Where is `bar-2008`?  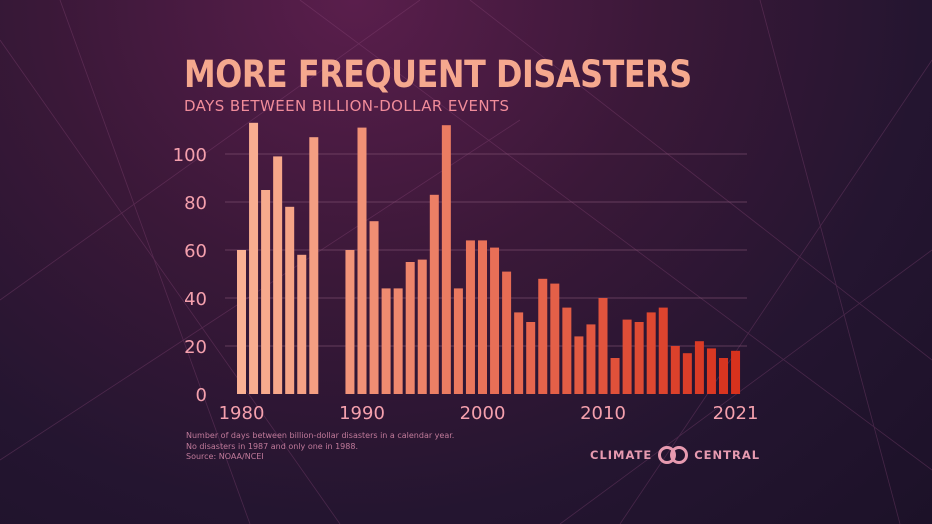
bar-2008 is located at coordinates (579, 365).